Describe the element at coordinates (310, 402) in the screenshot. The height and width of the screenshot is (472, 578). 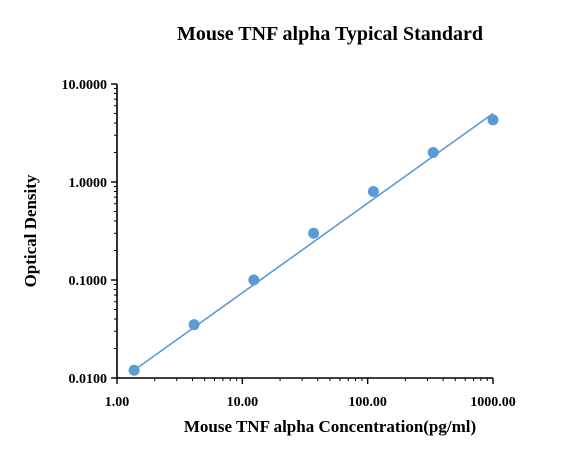
I see `x-tick-labels: 1.00 10.00 100.00 1000.00` at that location.